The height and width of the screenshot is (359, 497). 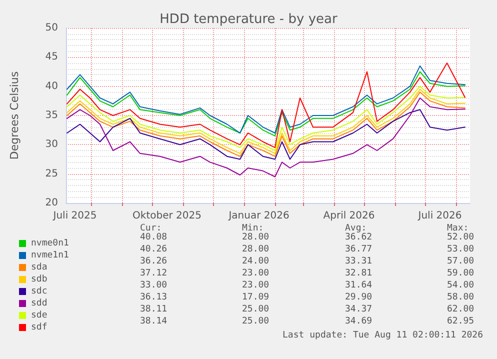 What do you see at coordinates (356, 229) in the screenshot?
I see `text: Avg:` at bounding box center [356, 229].